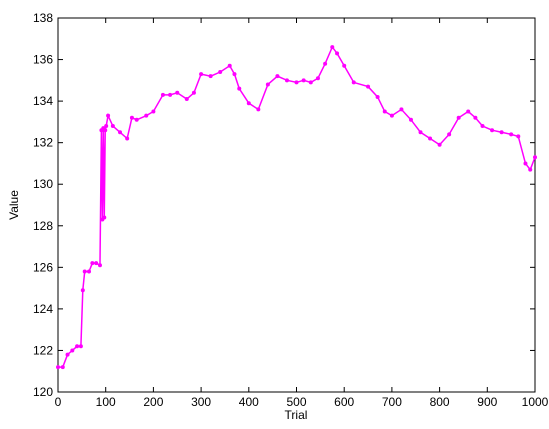 The image size is (549, 429). What do you see at coordinates (43, 267) in the screenshot?
I see `y-tick-label: 126` at bounding box center [43, 267].